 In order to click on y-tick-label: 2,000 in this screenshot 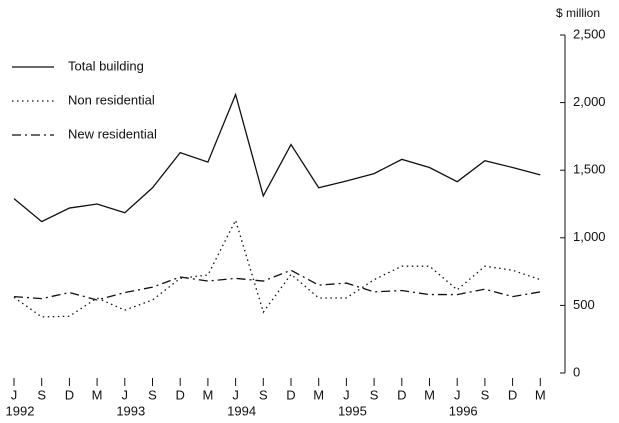, I will do `click(589, 101)`.